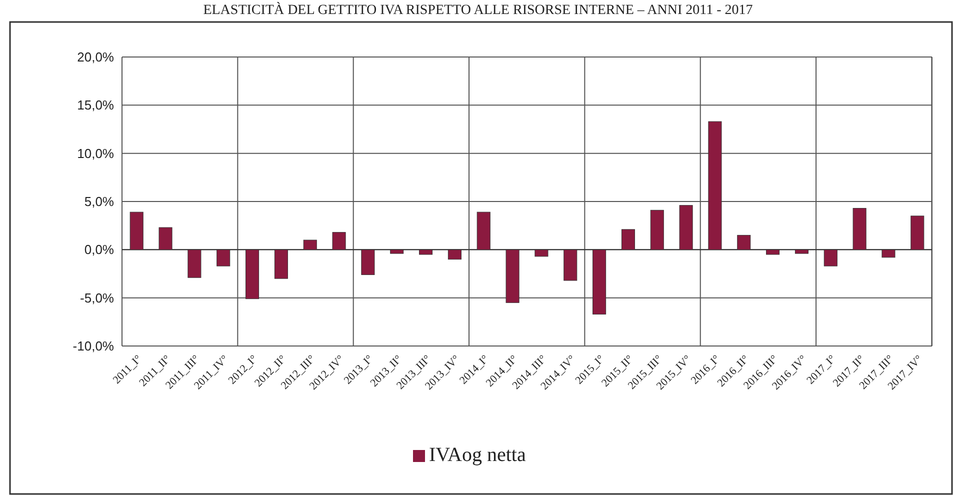  What do you see at coordinates (478, 9) in the screenshot?
I see `chart-title: ELASTICITÀ DEL GETTITO IVA RISPETTO ALLE RISORSE INTERNE – ANNI 2011 - 2017` at bounding box center [478, 9].